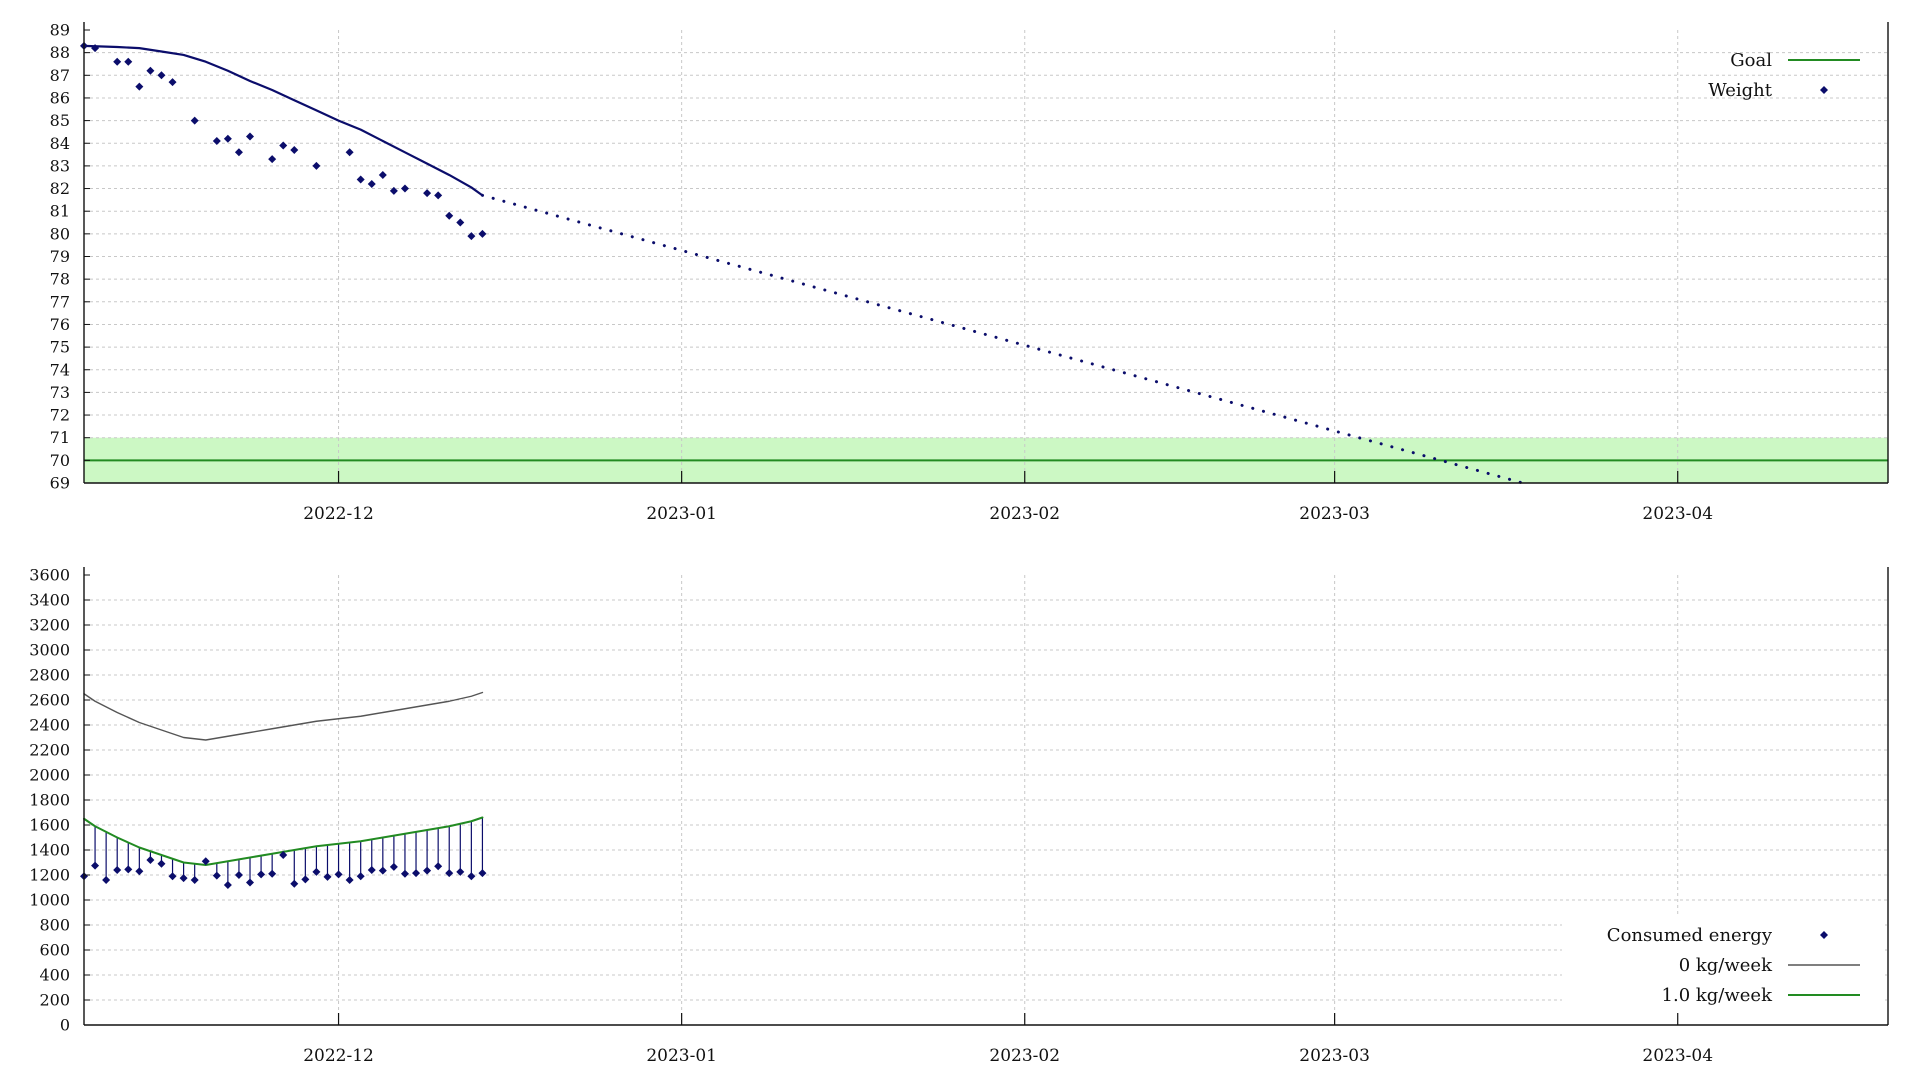 Image resolution: width=1920 pixels, height=1080 pixels. Describe the element at coordinates (49, 850) in the screenshot. I see `y-tick-label: 1400` at that location.